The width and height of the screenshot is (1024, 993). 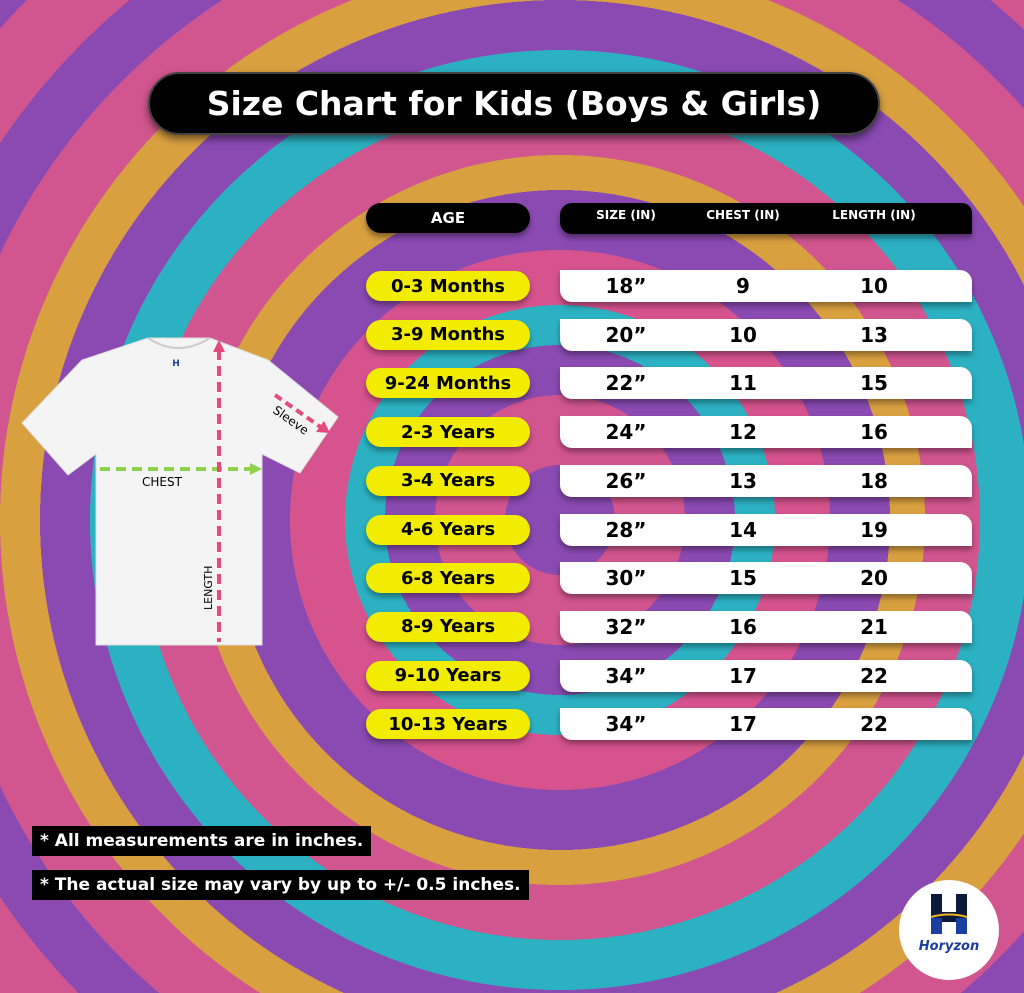 I want to click on chest-value: 12, so click(x=743, y=432).